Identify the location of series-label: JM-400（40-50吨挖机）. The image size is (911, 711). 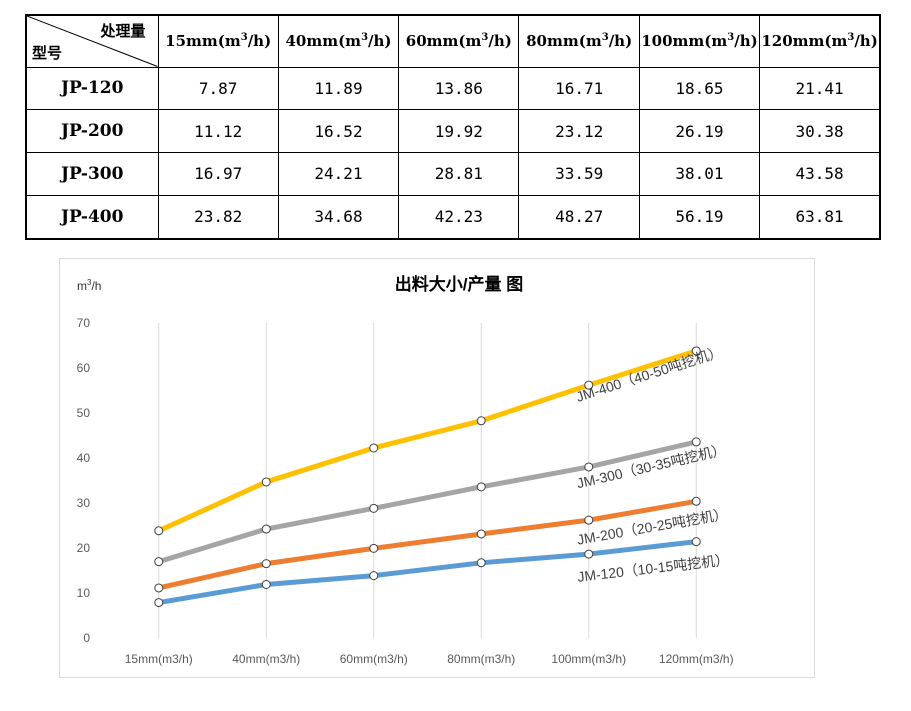
(649, 374).